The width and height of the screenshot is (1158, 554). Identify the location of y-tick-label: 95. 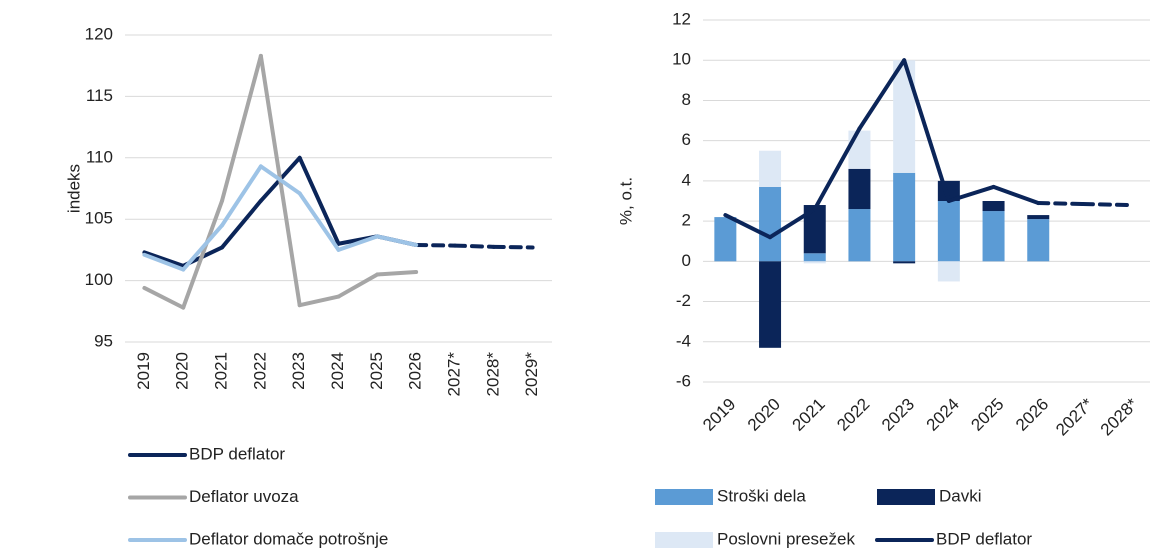
(103, 340).